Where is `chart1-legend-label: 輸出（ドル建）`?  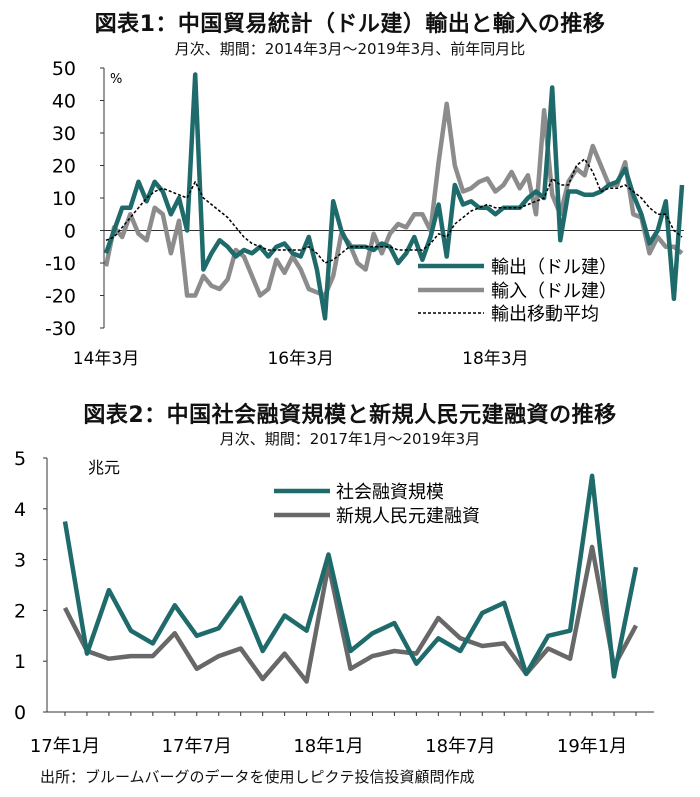 chart1-legend-label: 輸出（ドル建） is located at coordinates (554, 267).